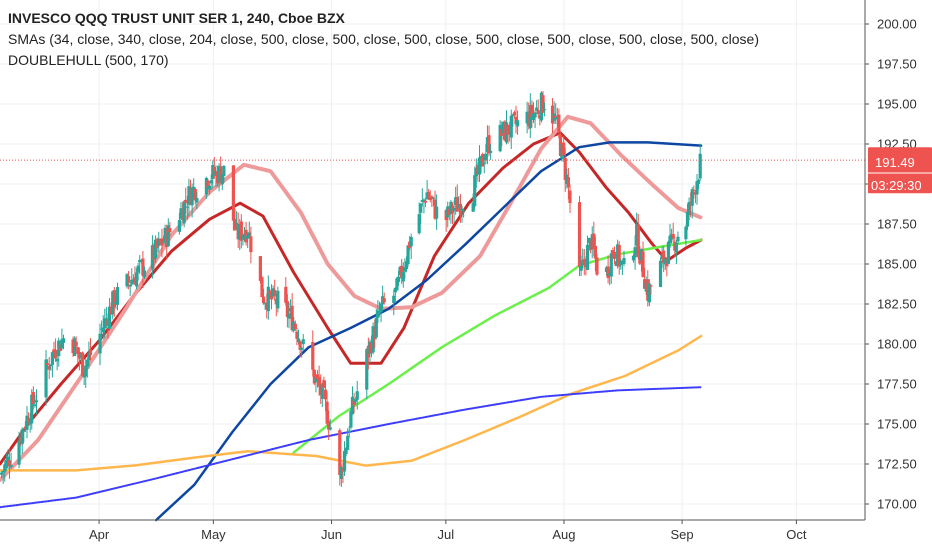 This screenshot has height=550, width=932. Describe the element at coordinates (900, 170) in the screenshot. I see `last-price-badge-bg` at that location.